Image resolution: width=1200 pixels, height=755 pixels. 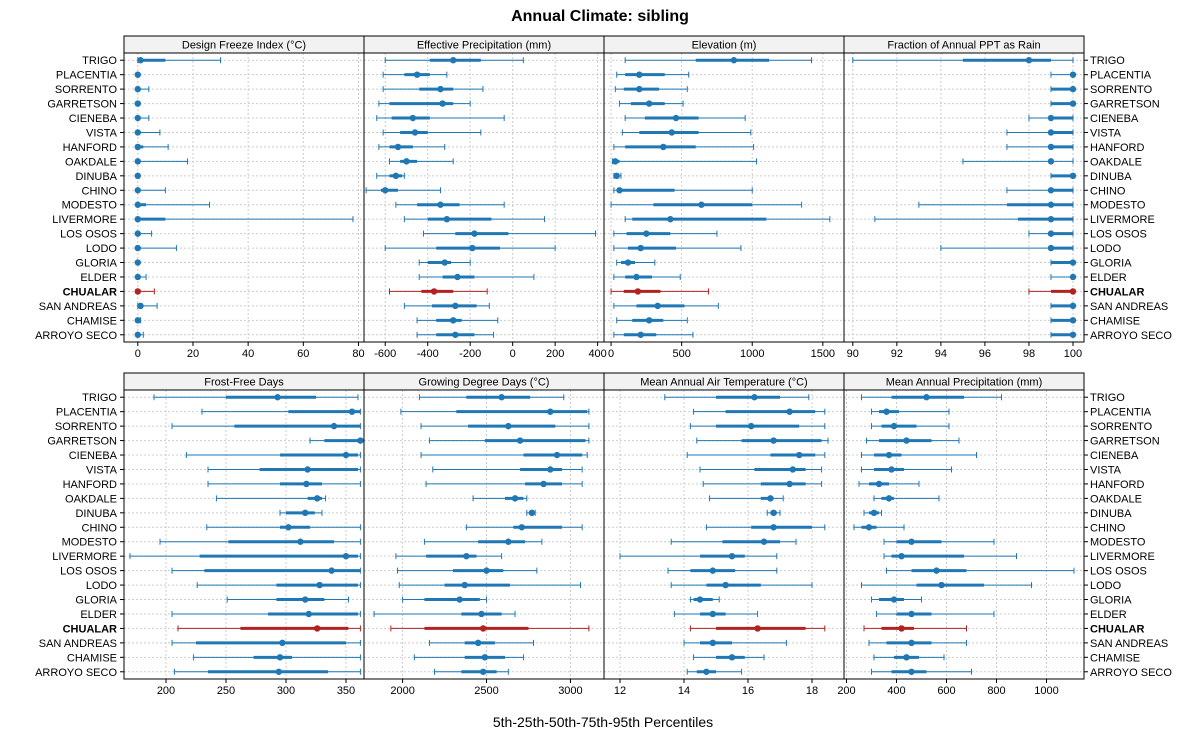 What do you see at coordinates (1063, 103) in the screenshot?
I see `series-garretson` at bounding box center [1063, 103].